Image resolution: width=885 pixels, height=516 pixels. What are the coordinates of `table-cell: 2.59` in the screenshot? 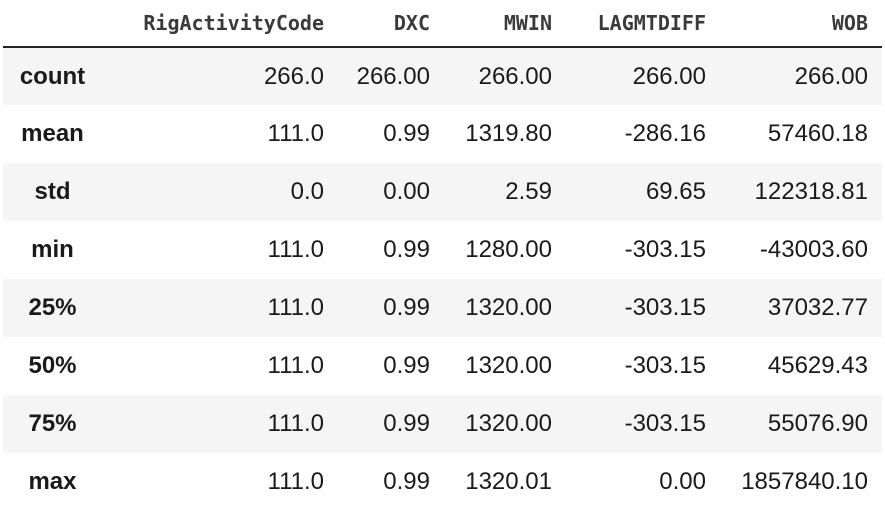 It's located at (528, 191).